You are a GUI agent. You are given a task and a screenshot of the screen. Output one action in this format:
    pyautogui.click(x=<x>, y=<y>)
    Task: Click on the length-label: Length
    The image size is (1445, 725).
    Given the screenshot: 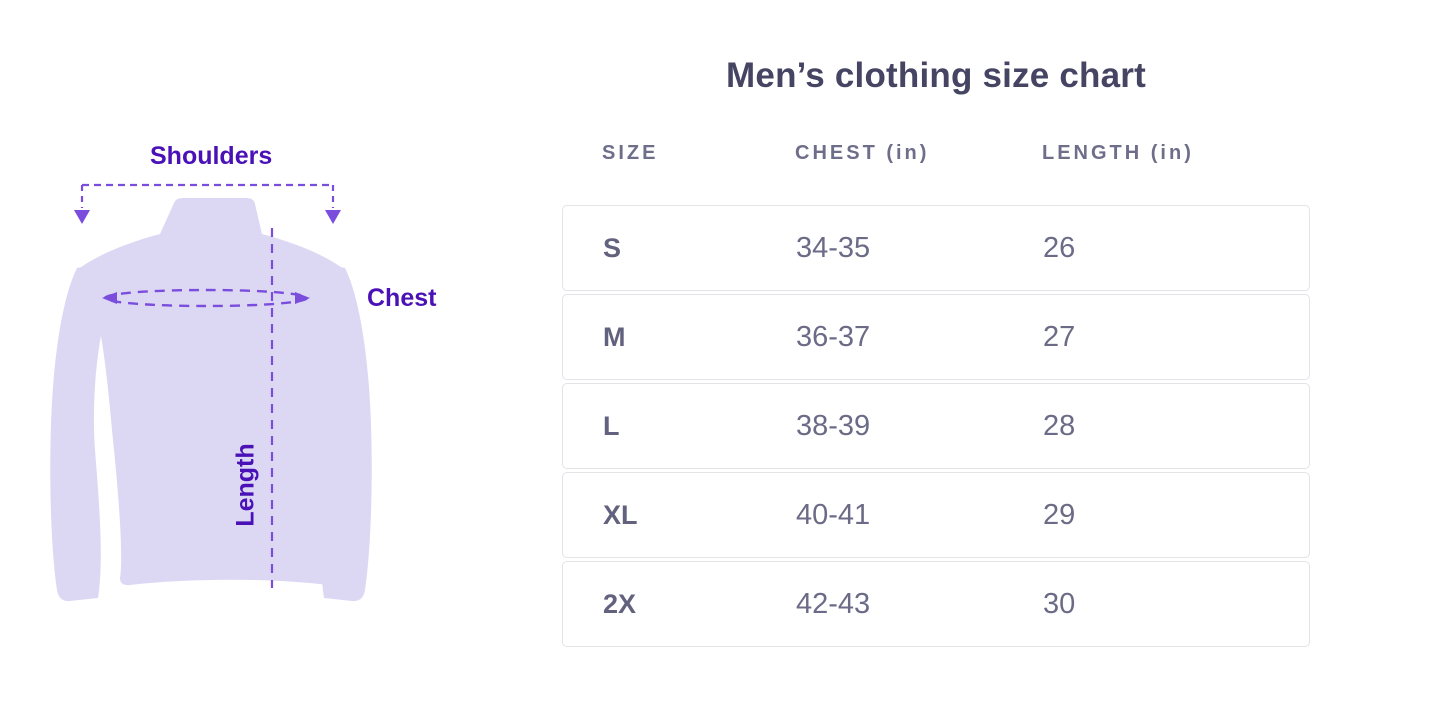 What is the action you would take?
    pyautogui.click(x=245, y=485)
    